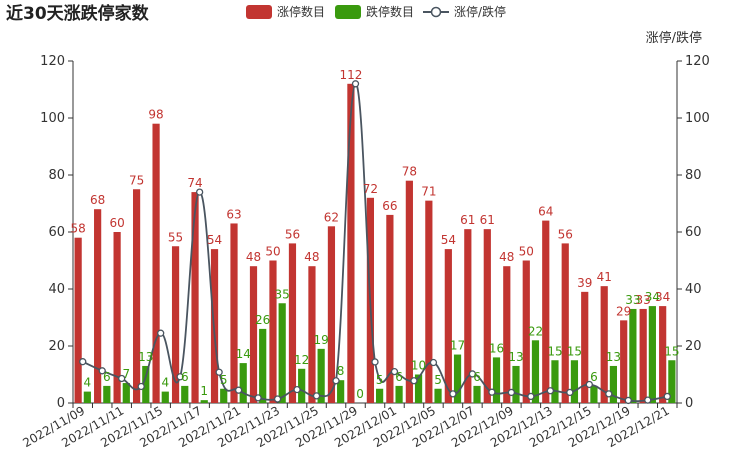  Describe the element at coordinates (321, 340) in the screenshot. I see `data-label-down: 19` at that location.